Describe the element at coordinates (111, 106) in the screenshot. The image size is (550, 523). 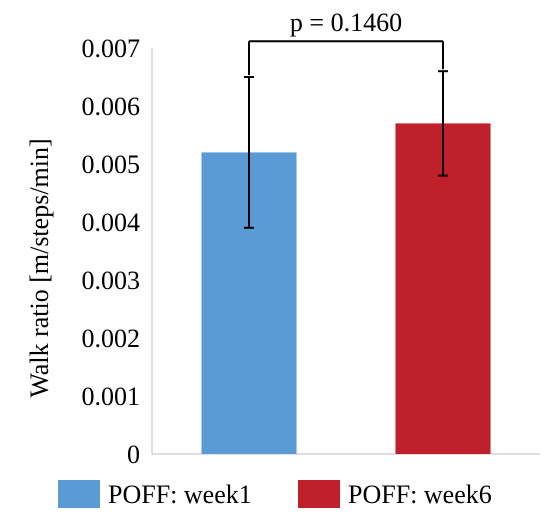
I see `y-tick-label: 0.006` at that location.